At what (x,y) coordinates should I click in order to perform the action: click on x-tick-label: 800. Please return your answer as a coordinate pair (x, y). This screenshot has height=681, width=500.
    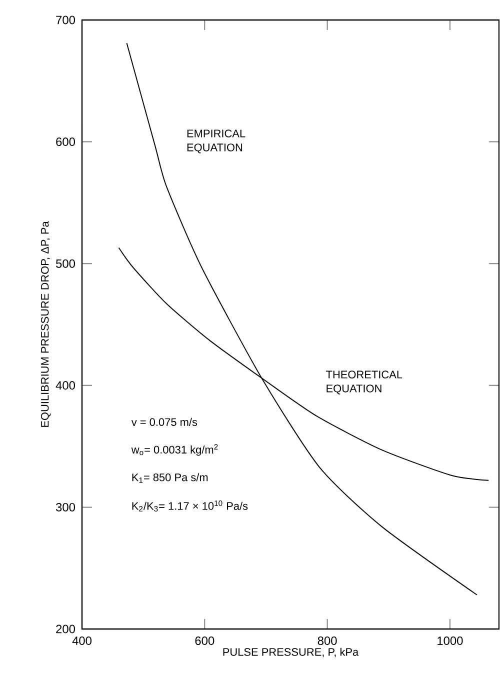
    Looking at the image, I should click on (328, 640).